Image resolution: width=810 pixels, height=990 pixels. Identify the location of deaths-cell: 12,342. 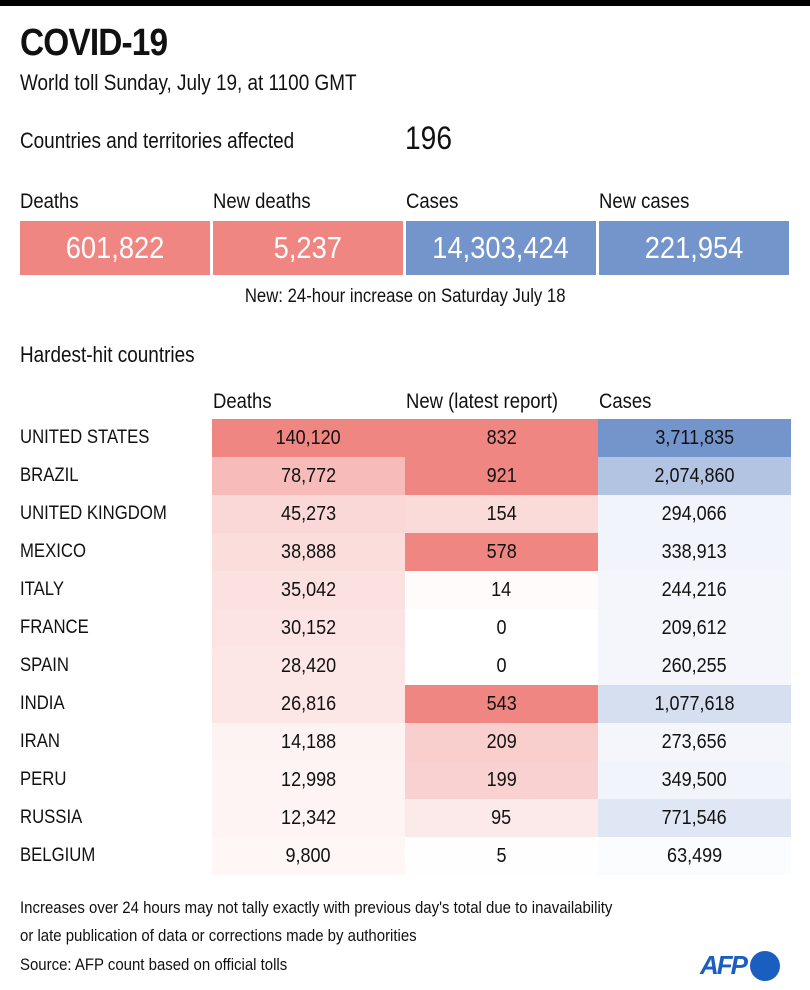
(308, 818).